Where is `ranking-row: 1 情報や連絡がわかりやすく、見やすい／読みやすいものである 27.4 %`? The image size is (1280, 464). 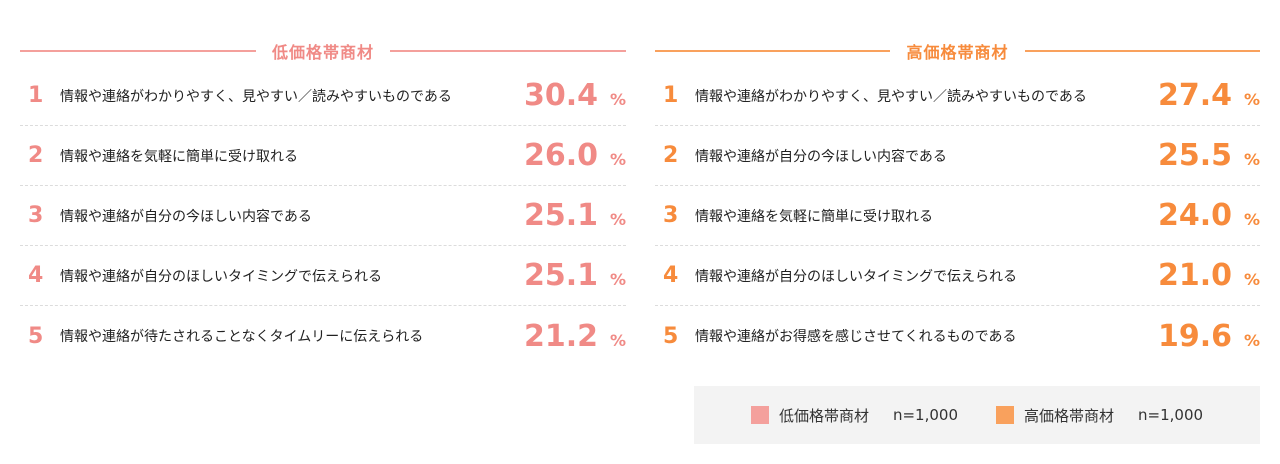
ranking-row: 1 情報や連絡がわかりやすく、見やすい／読みやすいものである 27.4 % is located at coordinates (957, 96).